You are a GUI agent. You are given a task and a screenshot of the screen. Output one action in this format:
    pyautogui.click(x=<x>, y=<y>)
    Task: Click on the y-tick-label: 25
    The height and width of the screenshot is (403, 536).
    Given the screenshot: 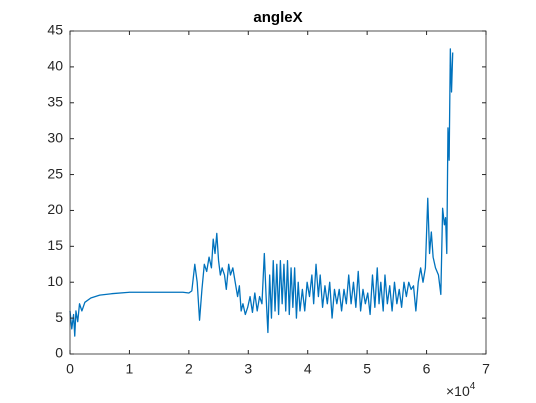 What is the action you would take?
    pyautogui.click(x=55, y=173)
    